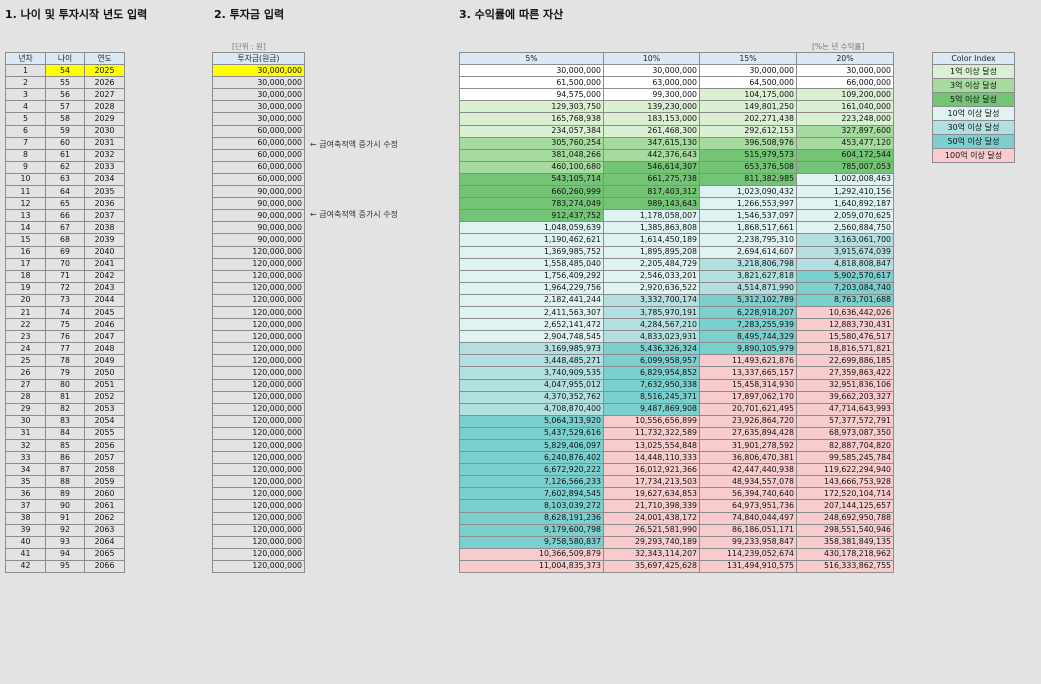  What do you see at coordinates (104, 409) in the screenshot?
I see `cell-year: 2053` at bounding box center [104, 409].